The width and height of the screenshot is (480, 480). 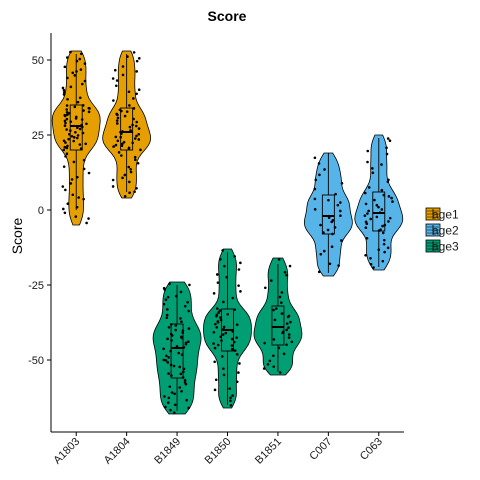 I want to click on y-tick-label: -50, so click(x=36, y=361).